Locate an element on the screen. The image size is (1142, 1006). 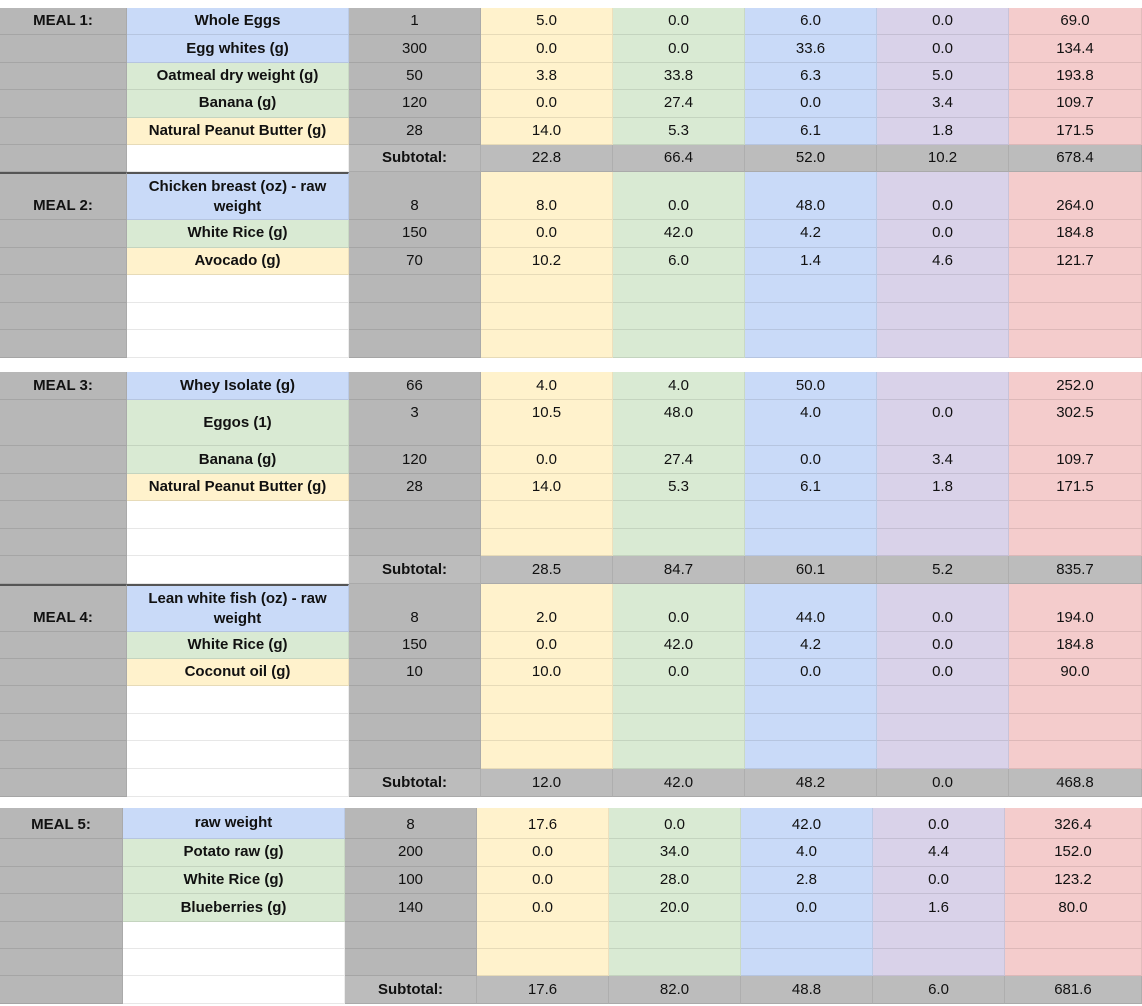
value-cell: 152.0 is located at coordinates (1073, 853).